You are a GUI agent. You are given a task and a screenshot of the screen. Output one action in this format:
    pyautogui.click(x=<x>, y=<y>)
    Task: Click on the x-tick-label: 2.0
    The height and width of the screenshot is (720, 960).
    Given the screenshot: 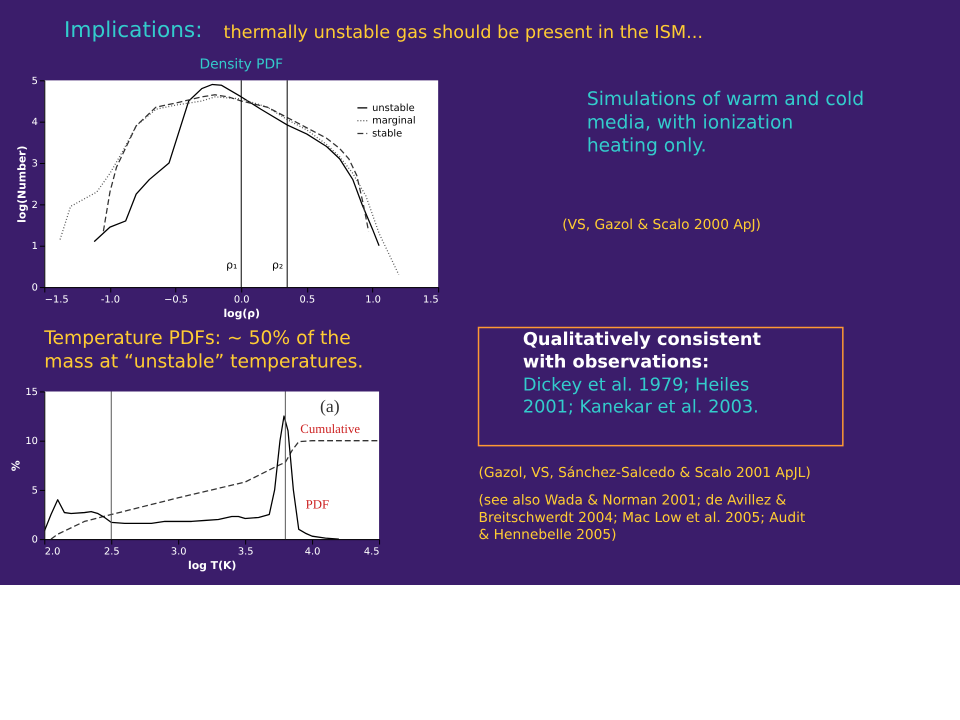 What is the action you would take?
    pyautogui.click(x=52, y=552)
    